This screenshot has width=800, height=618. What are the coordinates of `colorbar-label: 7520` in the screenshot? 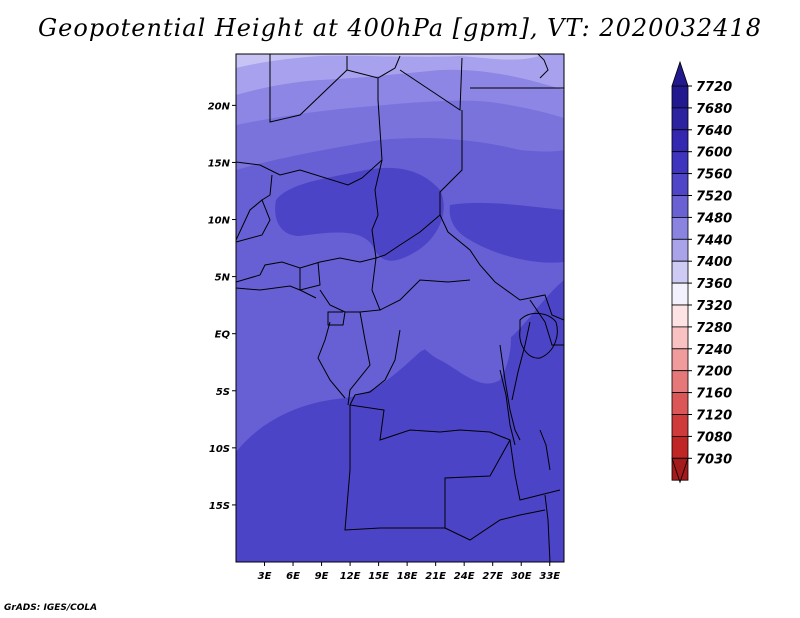 It's located at (714, 197).